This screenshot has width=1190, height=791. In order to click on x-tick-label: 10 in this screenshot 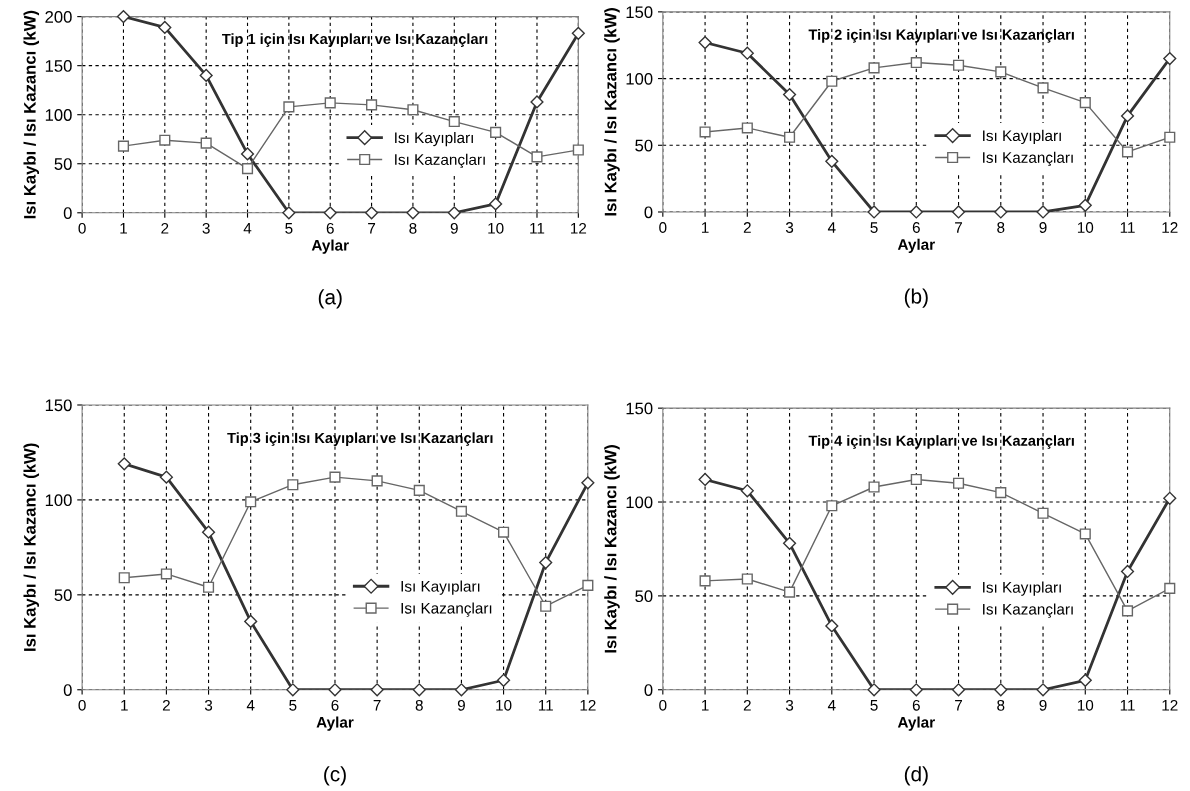, I will do `click(504, 705)`.